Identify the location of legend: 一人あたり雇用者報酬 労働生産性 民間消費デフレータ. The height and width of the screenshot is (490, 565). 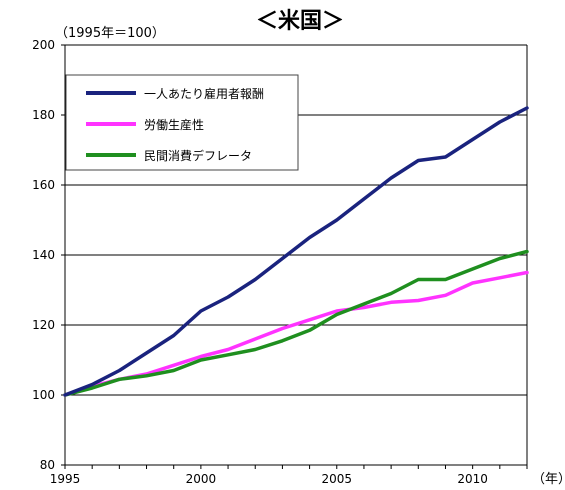
(182, 122).